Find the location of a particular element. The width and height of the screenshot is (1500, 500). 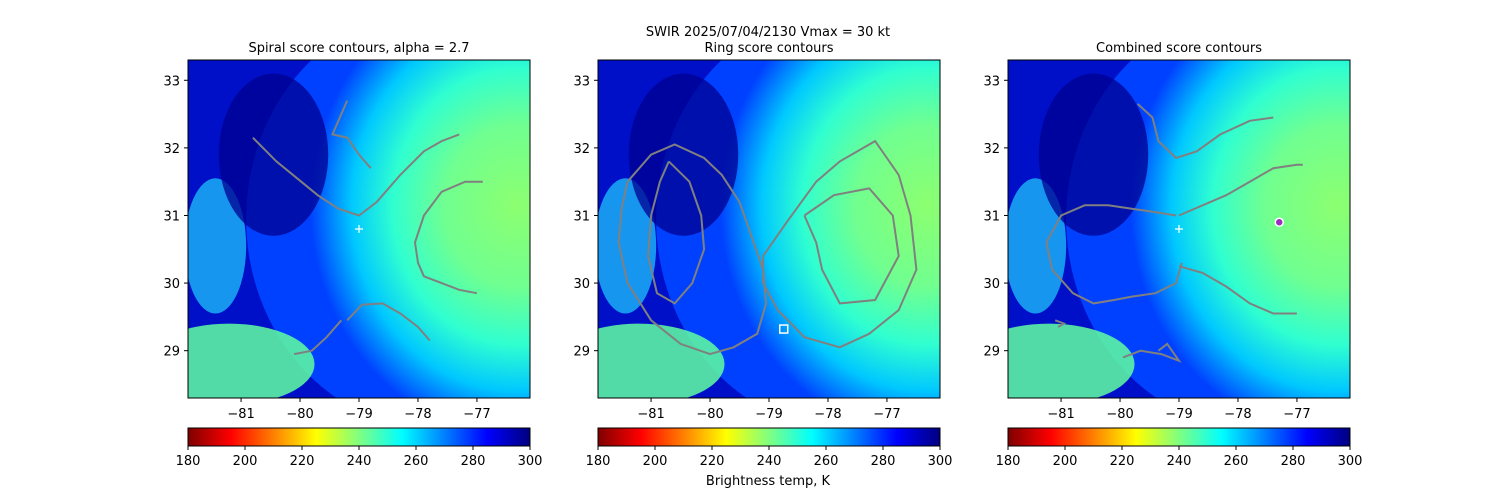

panel-title: Spiral score contours, alpha = 2.7 is located at coordinates (358, 48).